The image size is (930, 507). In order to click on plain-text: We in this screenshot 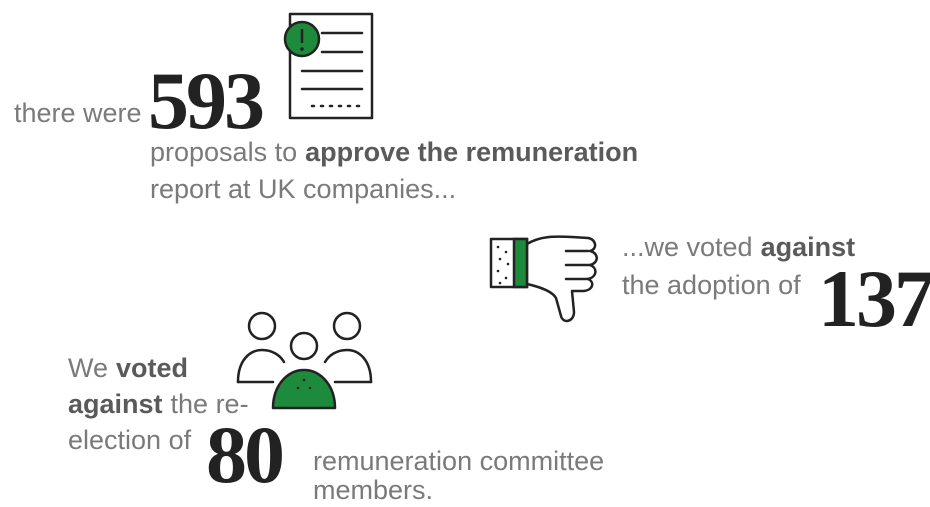, I will do `click(88, 368)`.